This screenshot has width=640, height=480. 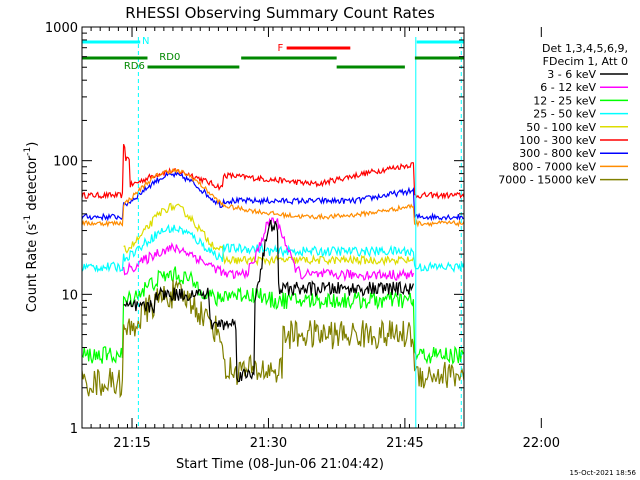 What do you see at coordinates (541, 443) in the screenshot?
I see `x-tick-label: 22:00` at bounding box center [541, 443].